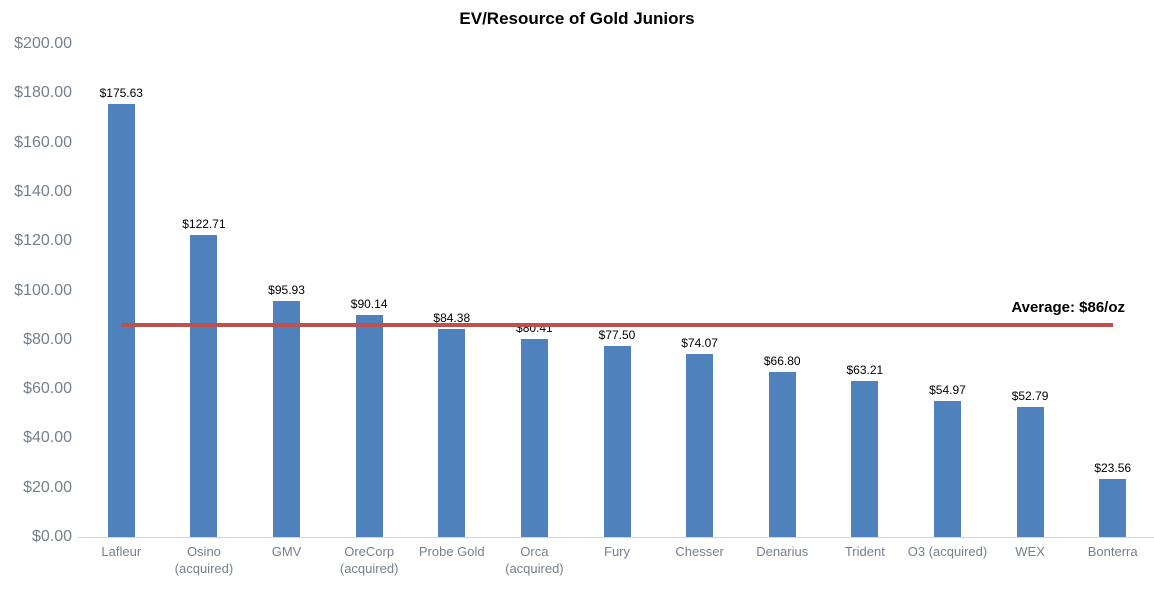  What do you see at coordinates (699, 551) in the screenshot?
I see `category-label: Chesser` at bounding box center [699, 551].